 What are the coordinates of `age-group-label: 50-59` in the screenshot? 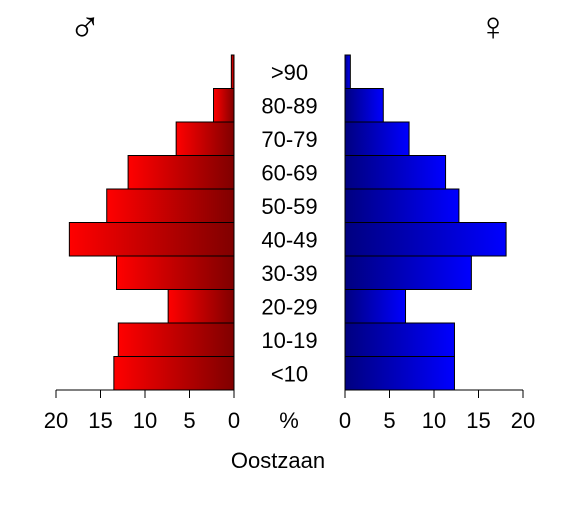 It's located at (289, 206).